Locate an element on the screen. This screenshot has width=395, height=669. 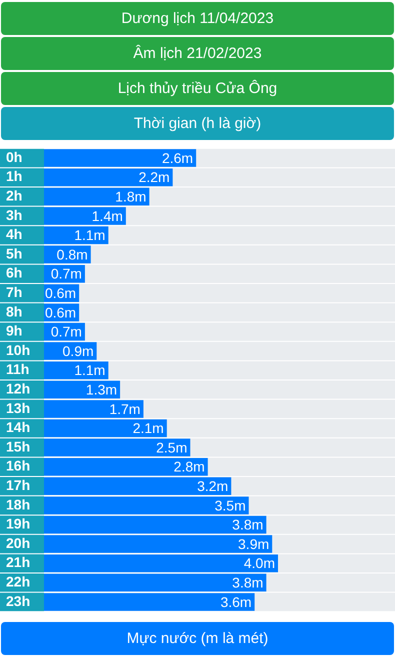
y-tick-label: 6h is located at coordinates (14, 272).